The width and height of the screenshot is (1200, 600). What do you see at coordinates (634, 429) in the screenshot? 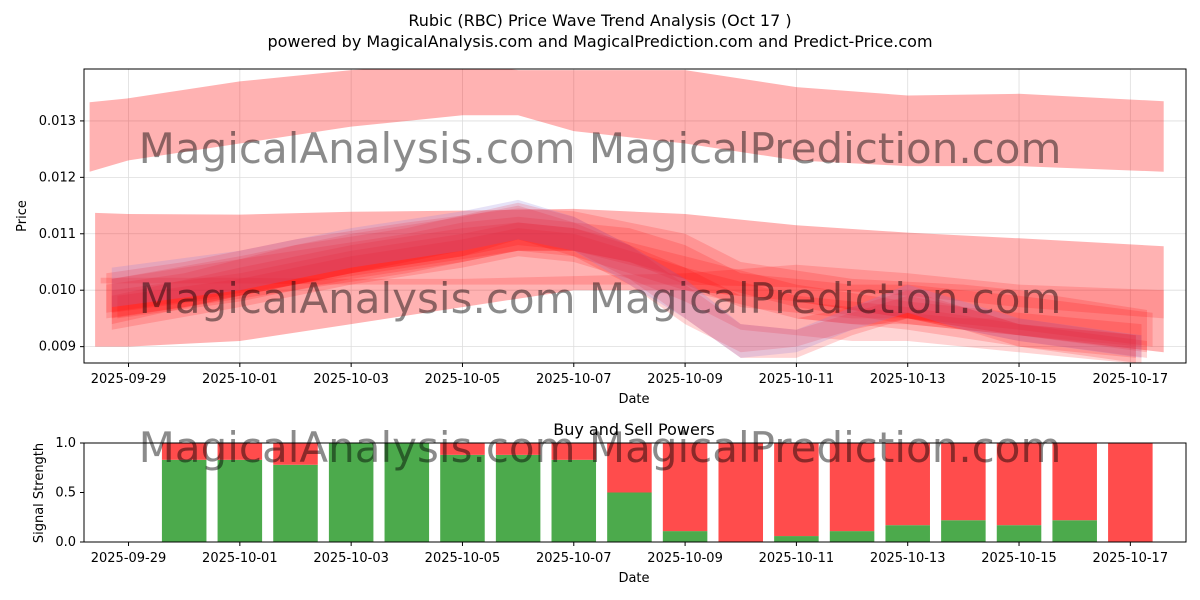
I see `signal-title: Buy and Sell Powers` at bounding box center [634, 429].